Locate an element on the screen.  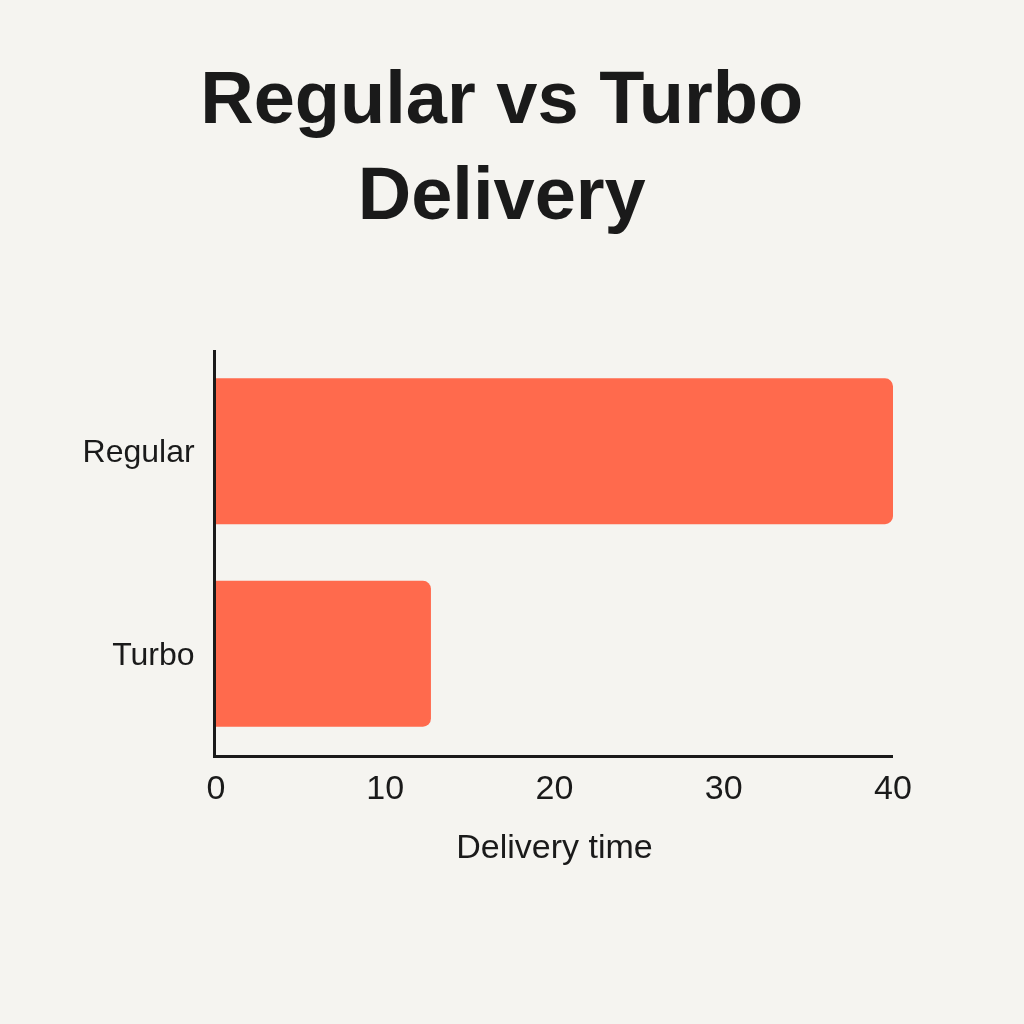
x-tick-label: 20 is located at coordinates (554, 786).